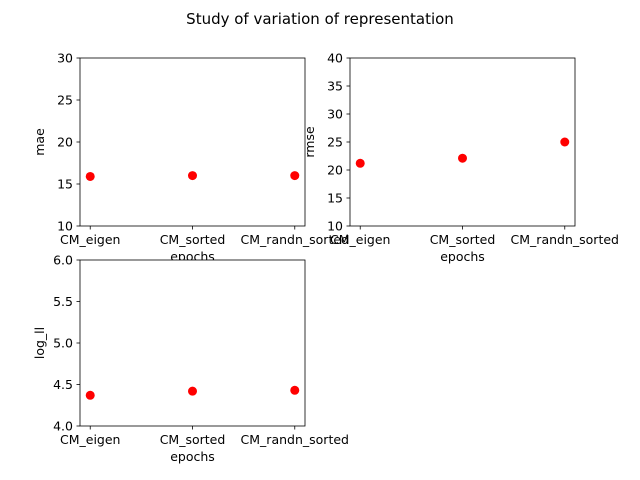  Describe the element at coordinates (39, 343) in the screenshot. I see `y-axis-label-log-ll: log_ll` at that location.